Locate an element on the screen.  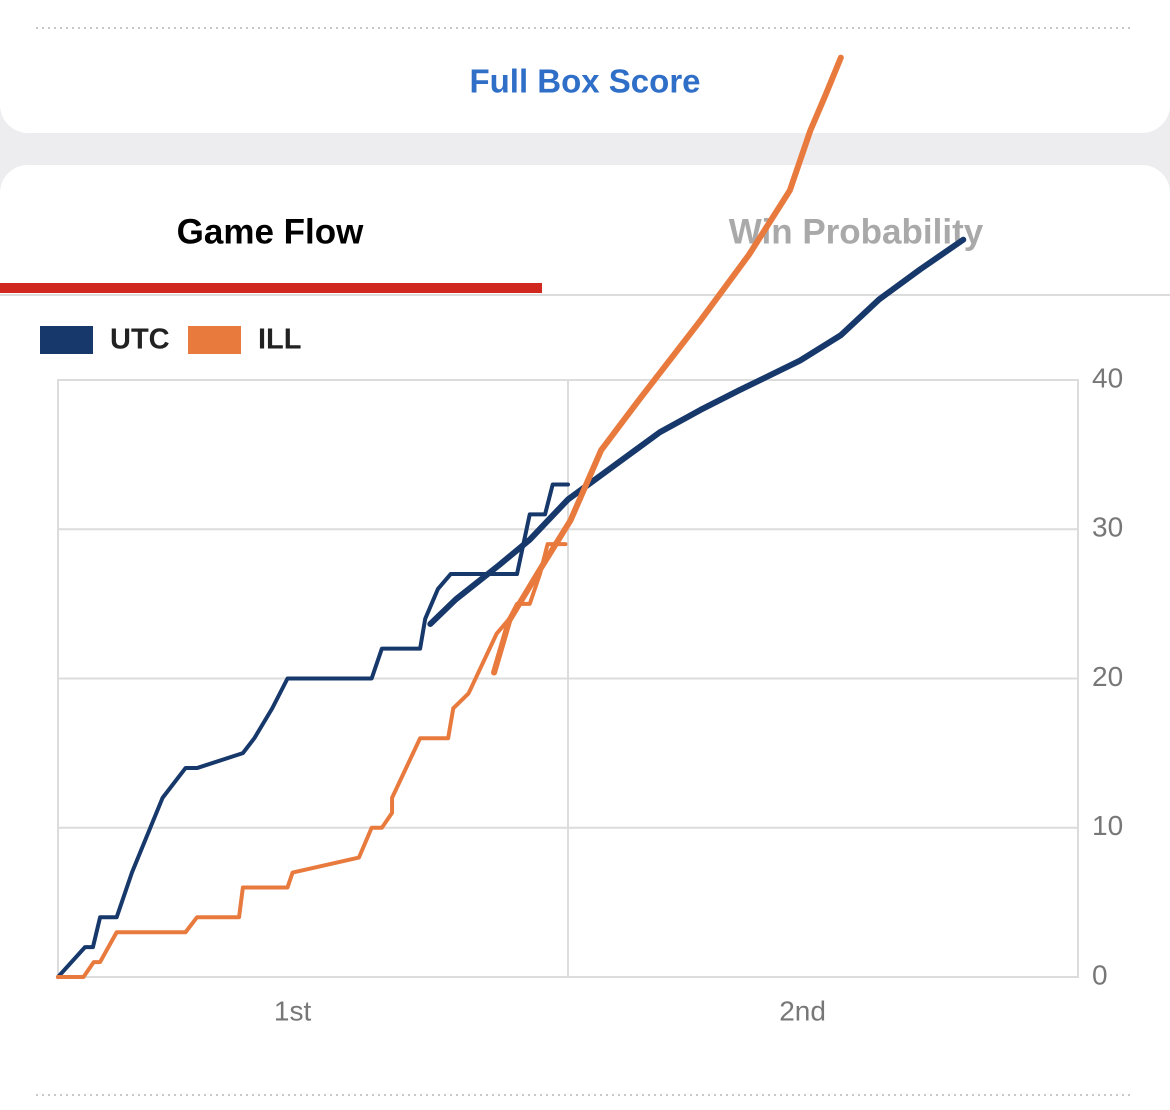
y-tick-label: 20 is located at coordinates (1107, 676).